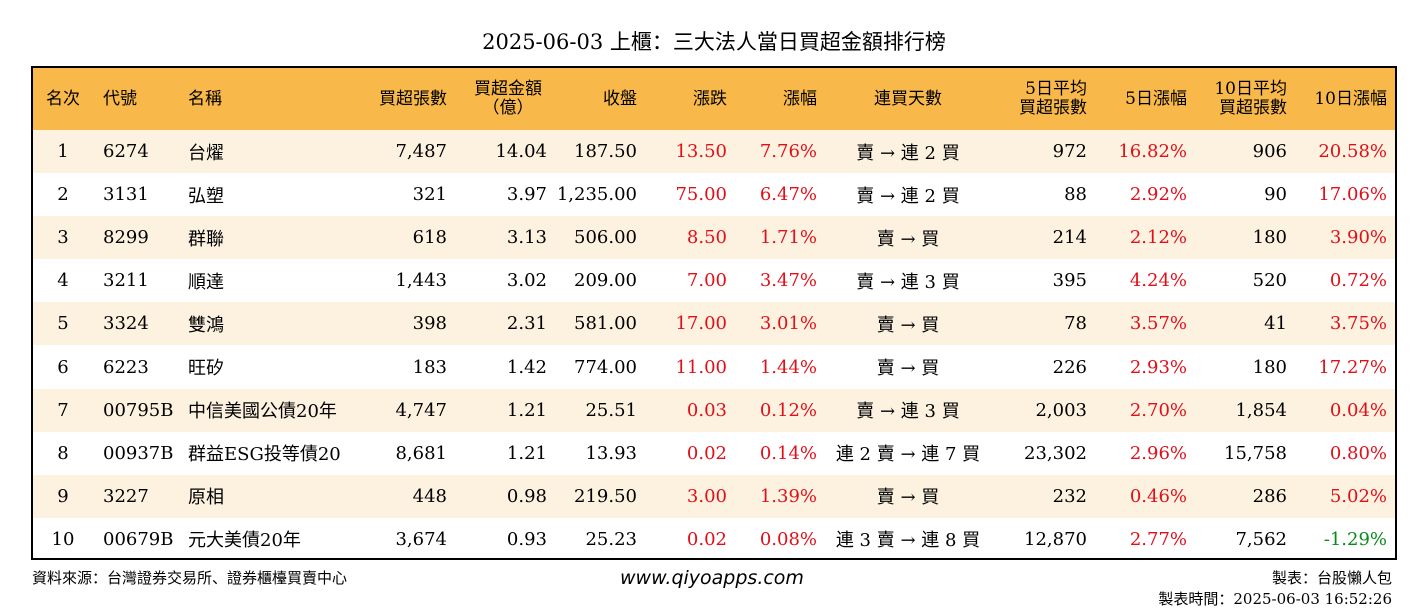  What do you see at coordinates (1358, 238) in the screenshot?
I see `cell-pct10: 3.90%` at bounding box center [1358, 238].